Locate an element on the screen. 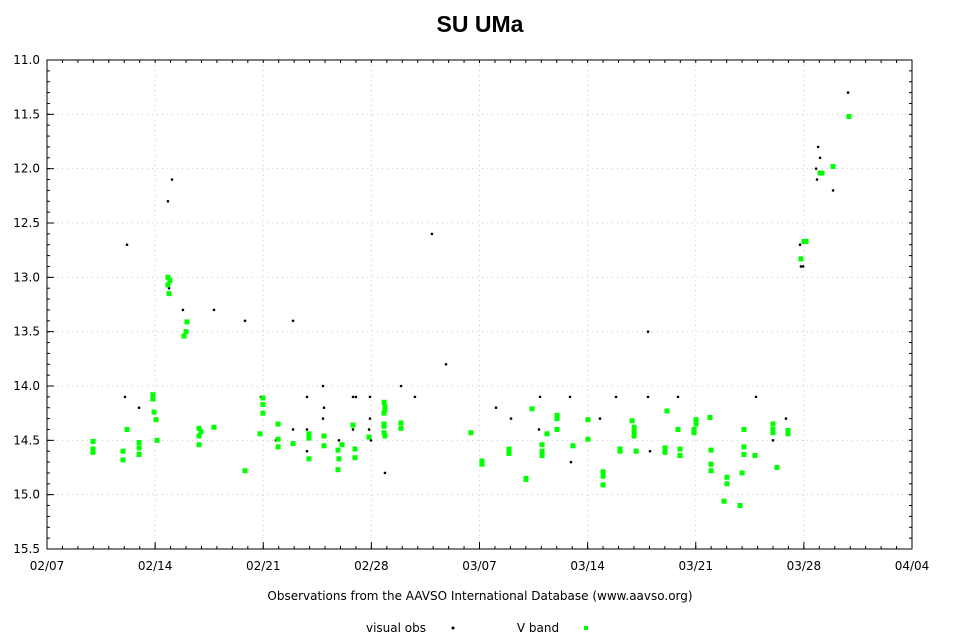  legend-marker-vband is located at coordinates (586, 628).